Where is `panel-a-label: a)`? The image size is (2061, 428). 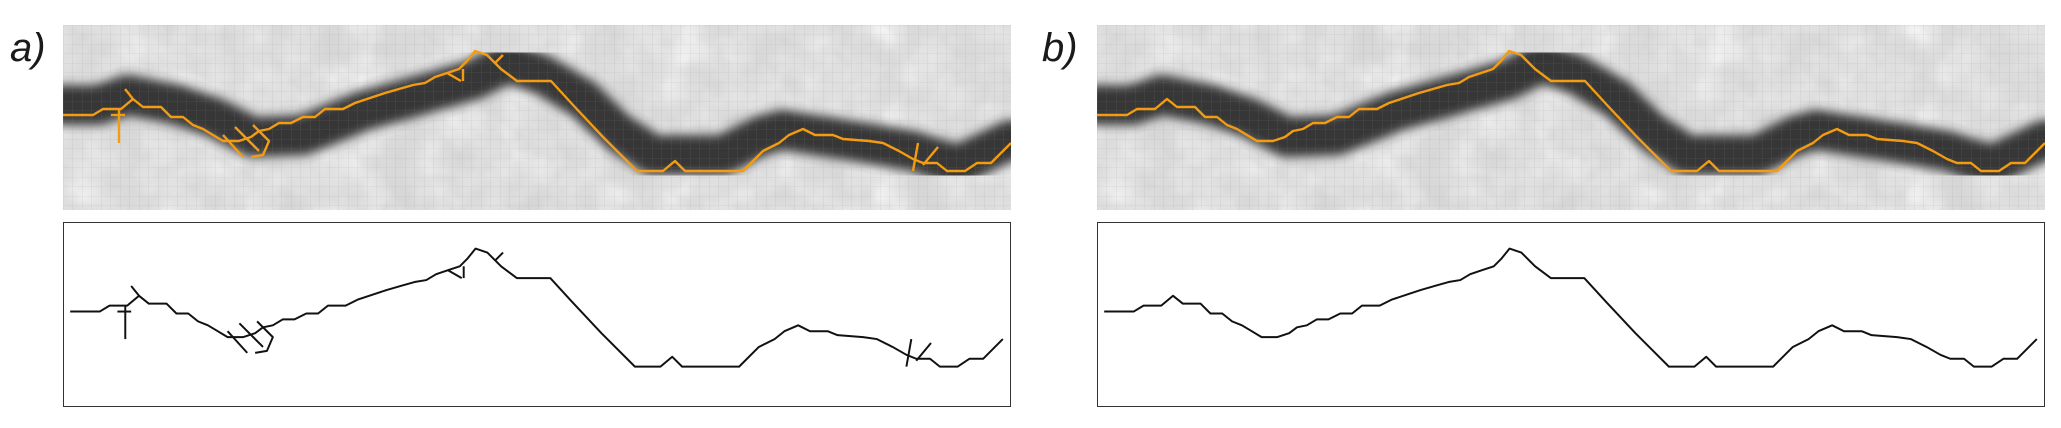
panel-a-label: a) is located at coordinates (28, 48).